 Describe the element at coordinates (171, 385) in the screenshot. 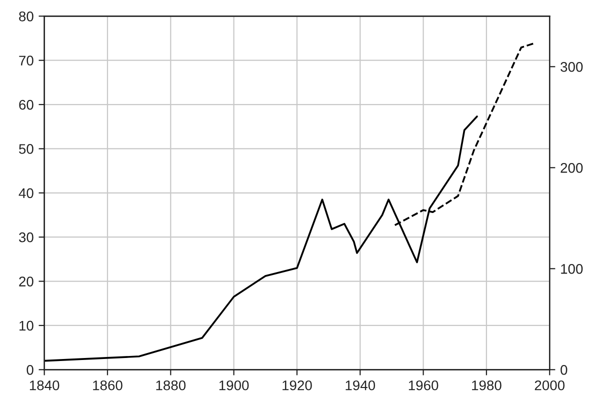

I see `x-tick-label: 1880` at that location.